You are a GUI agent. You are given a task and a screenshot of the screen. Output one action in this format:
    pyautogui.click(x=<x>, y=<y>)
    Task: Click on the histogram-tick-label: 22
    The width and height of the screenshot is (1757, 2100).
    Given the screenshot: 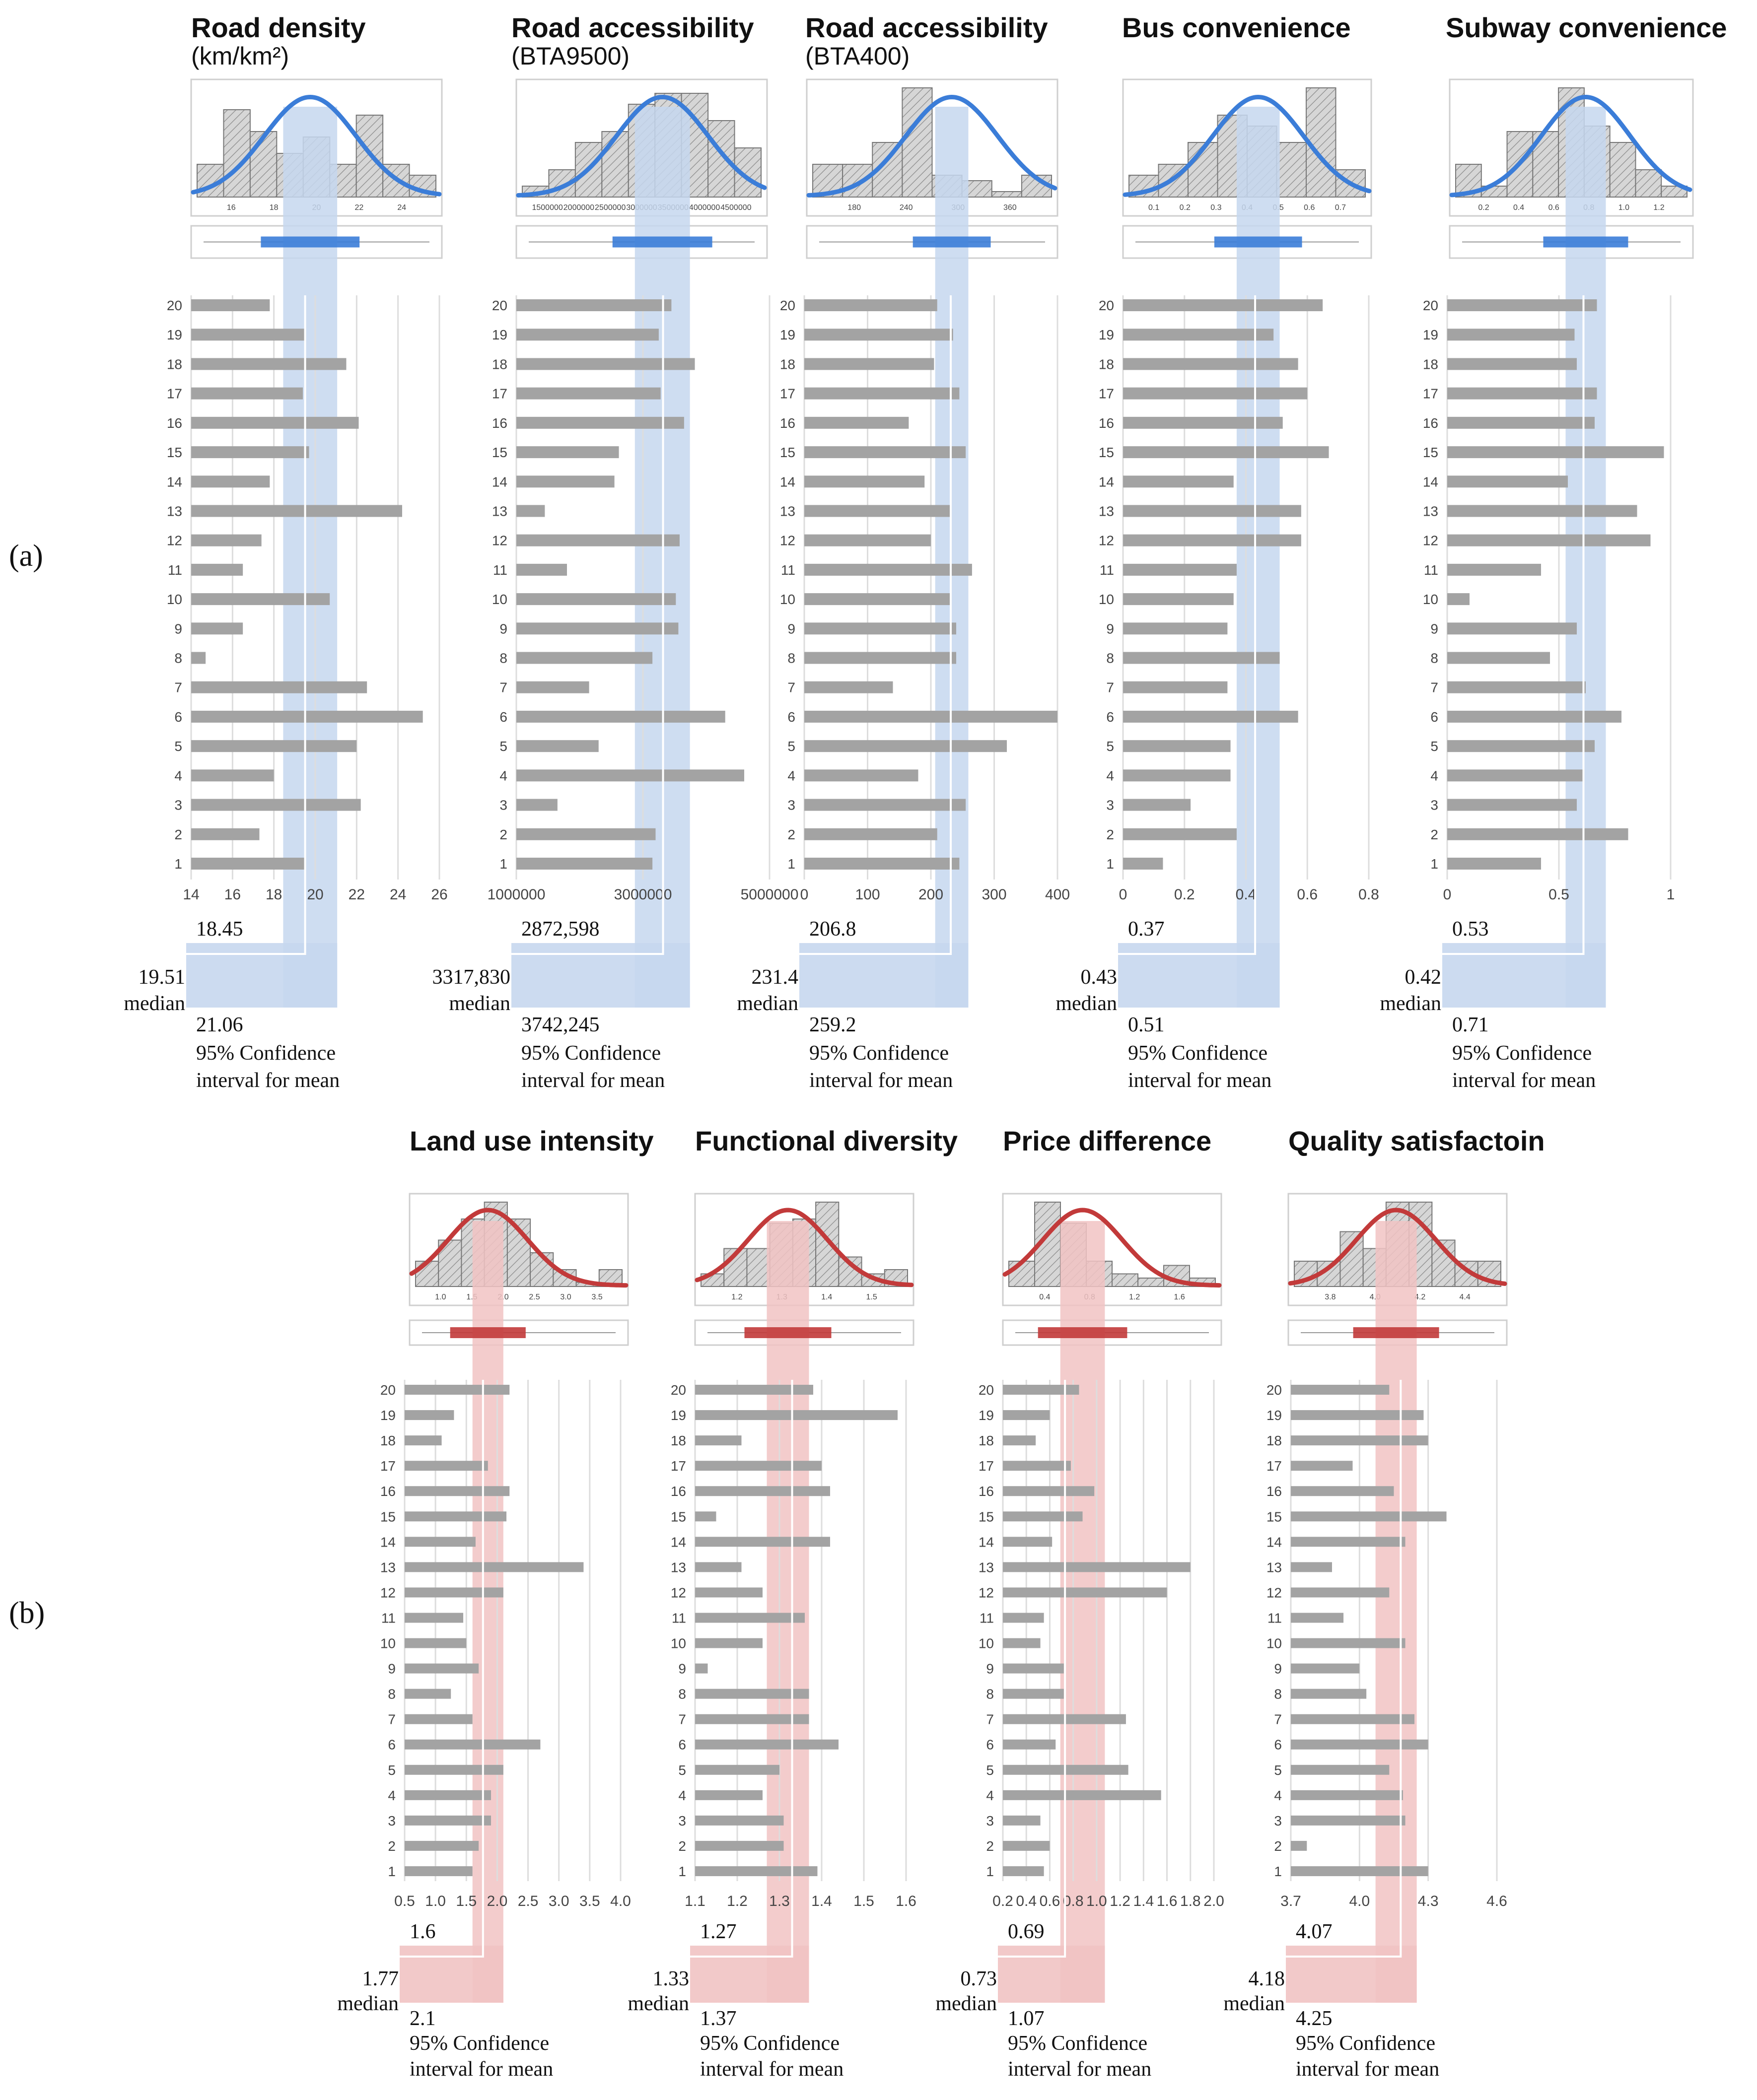 What is the action you would take?
    pyautogui.click(x=359, y=208)
    